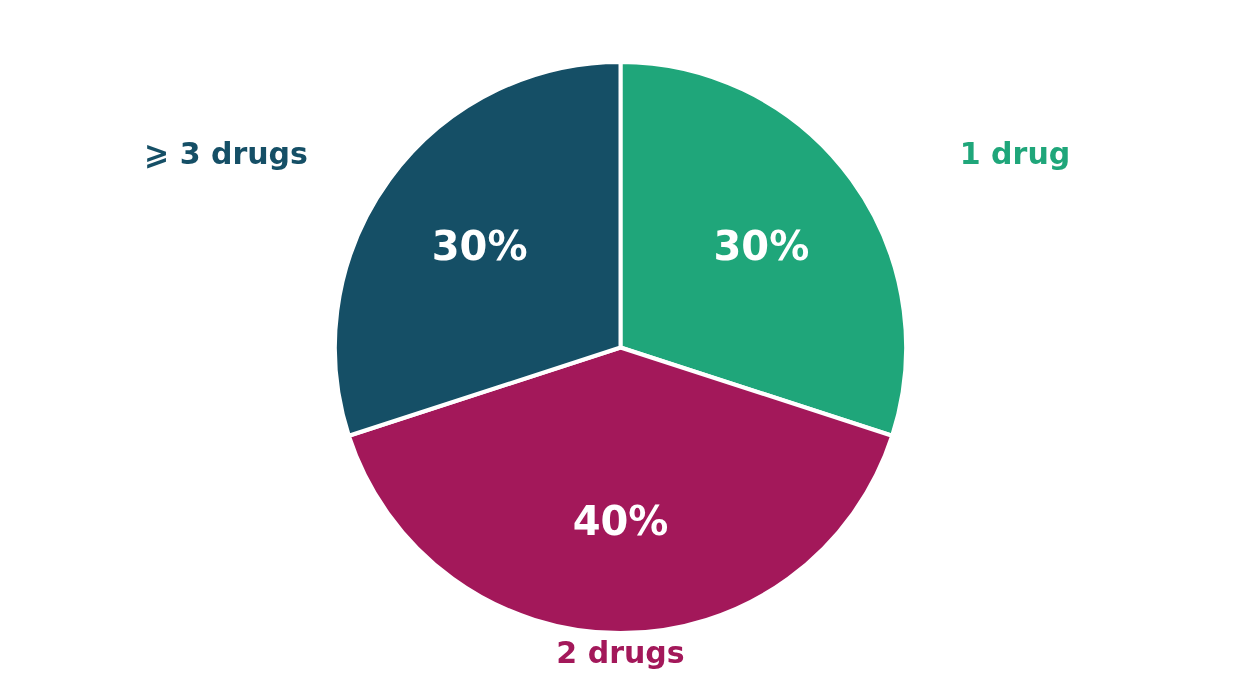 The width and height of the screenshot is (1245, 699). What do you see at coordinates (1015, 154) in the screenshot?
I see `slice-label: 1 drug` at bounding box center [1015, 154].